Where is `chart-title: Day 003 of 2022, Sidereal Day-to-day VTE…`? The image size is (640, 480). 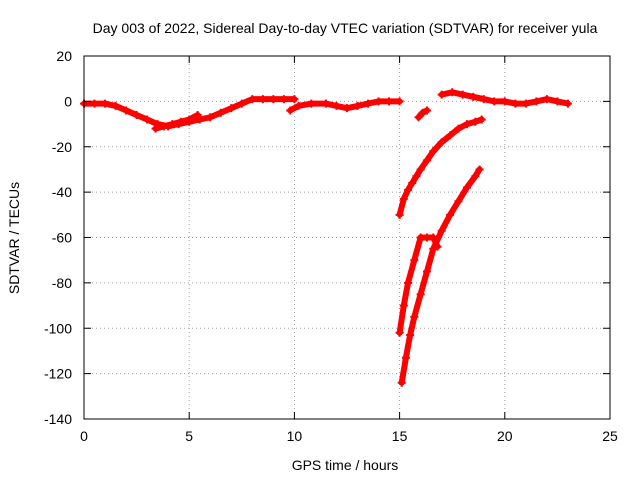
chart-title: Day 003 of 2022, Sidereal Day-to-day VTE… is located at coordinates (345, 28).